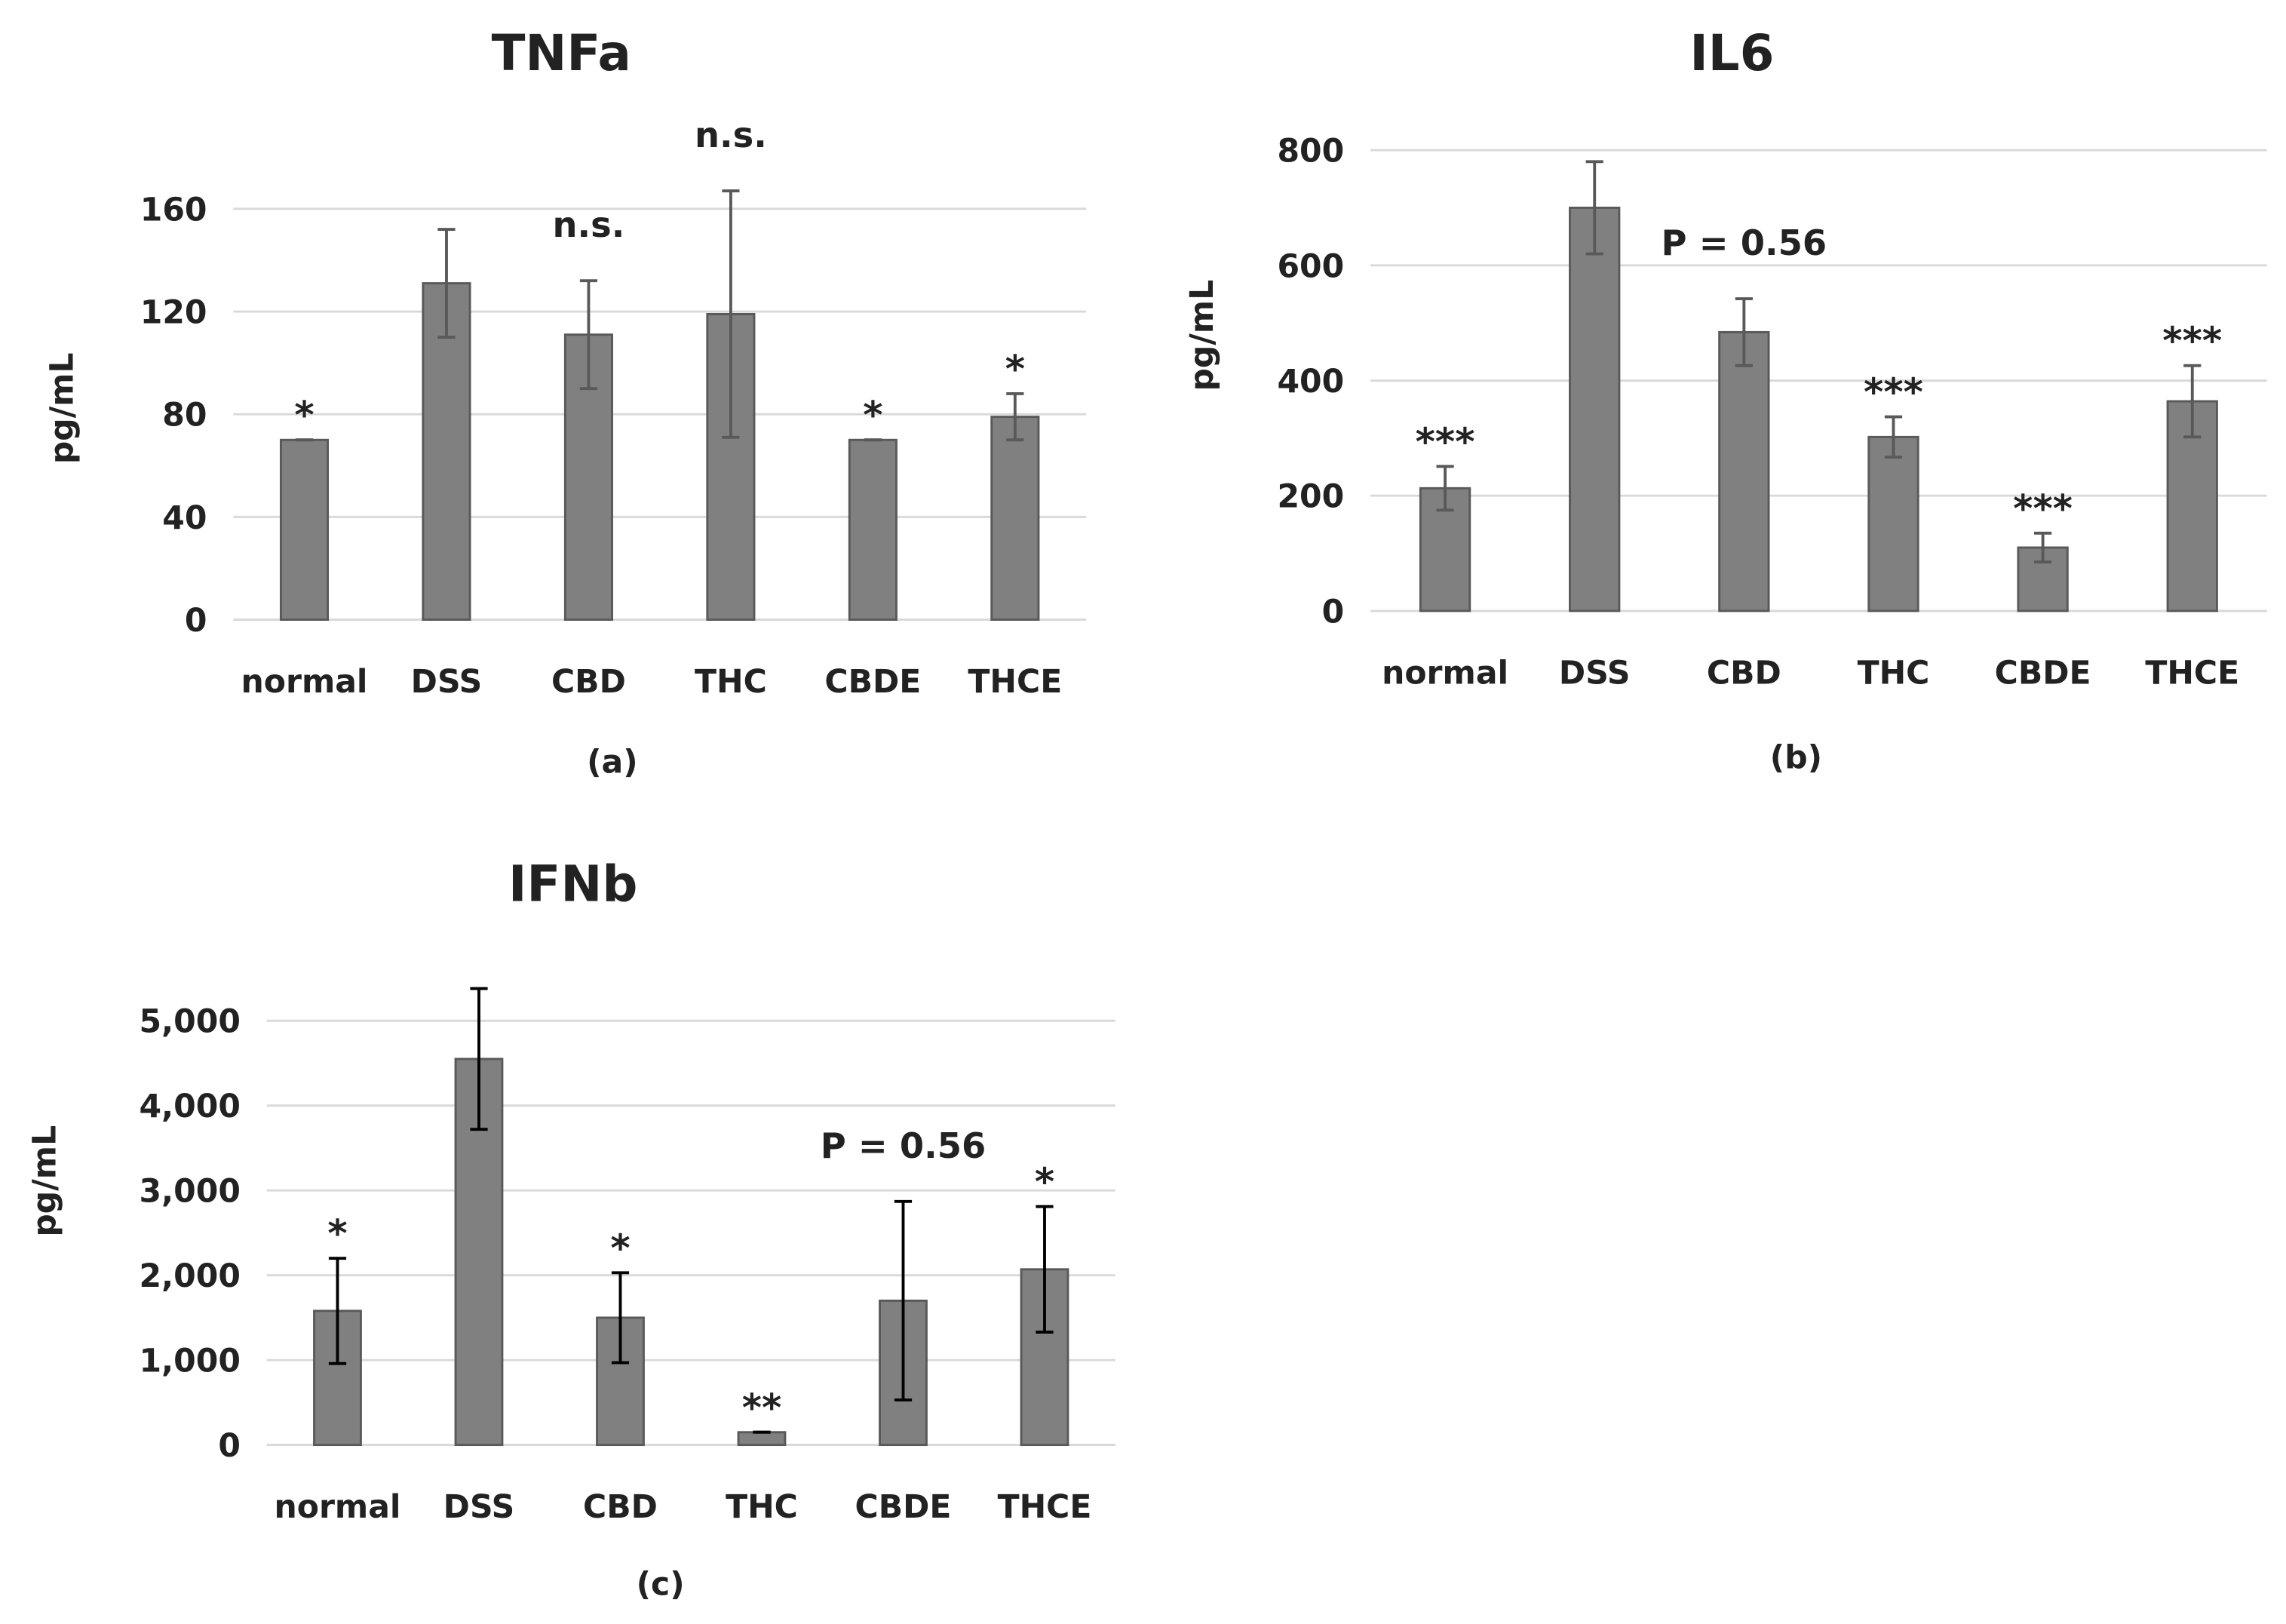 The width and height of the screenshot is (2286, 1624). I want to click on y-tick-label: 400, so click(1310, 382).